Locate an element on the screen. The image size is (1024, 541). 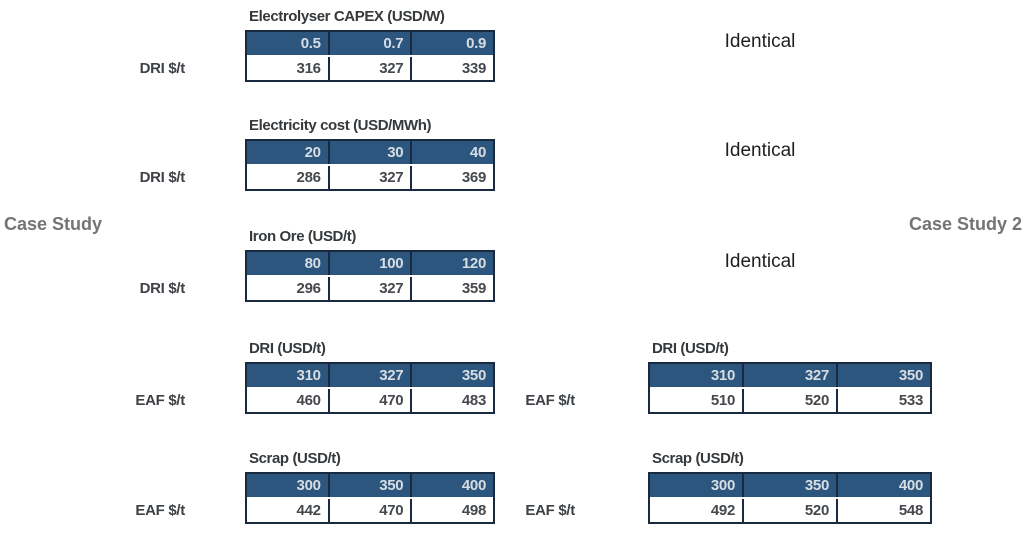
header-cell: 80 is located at coordinates (312, 263).